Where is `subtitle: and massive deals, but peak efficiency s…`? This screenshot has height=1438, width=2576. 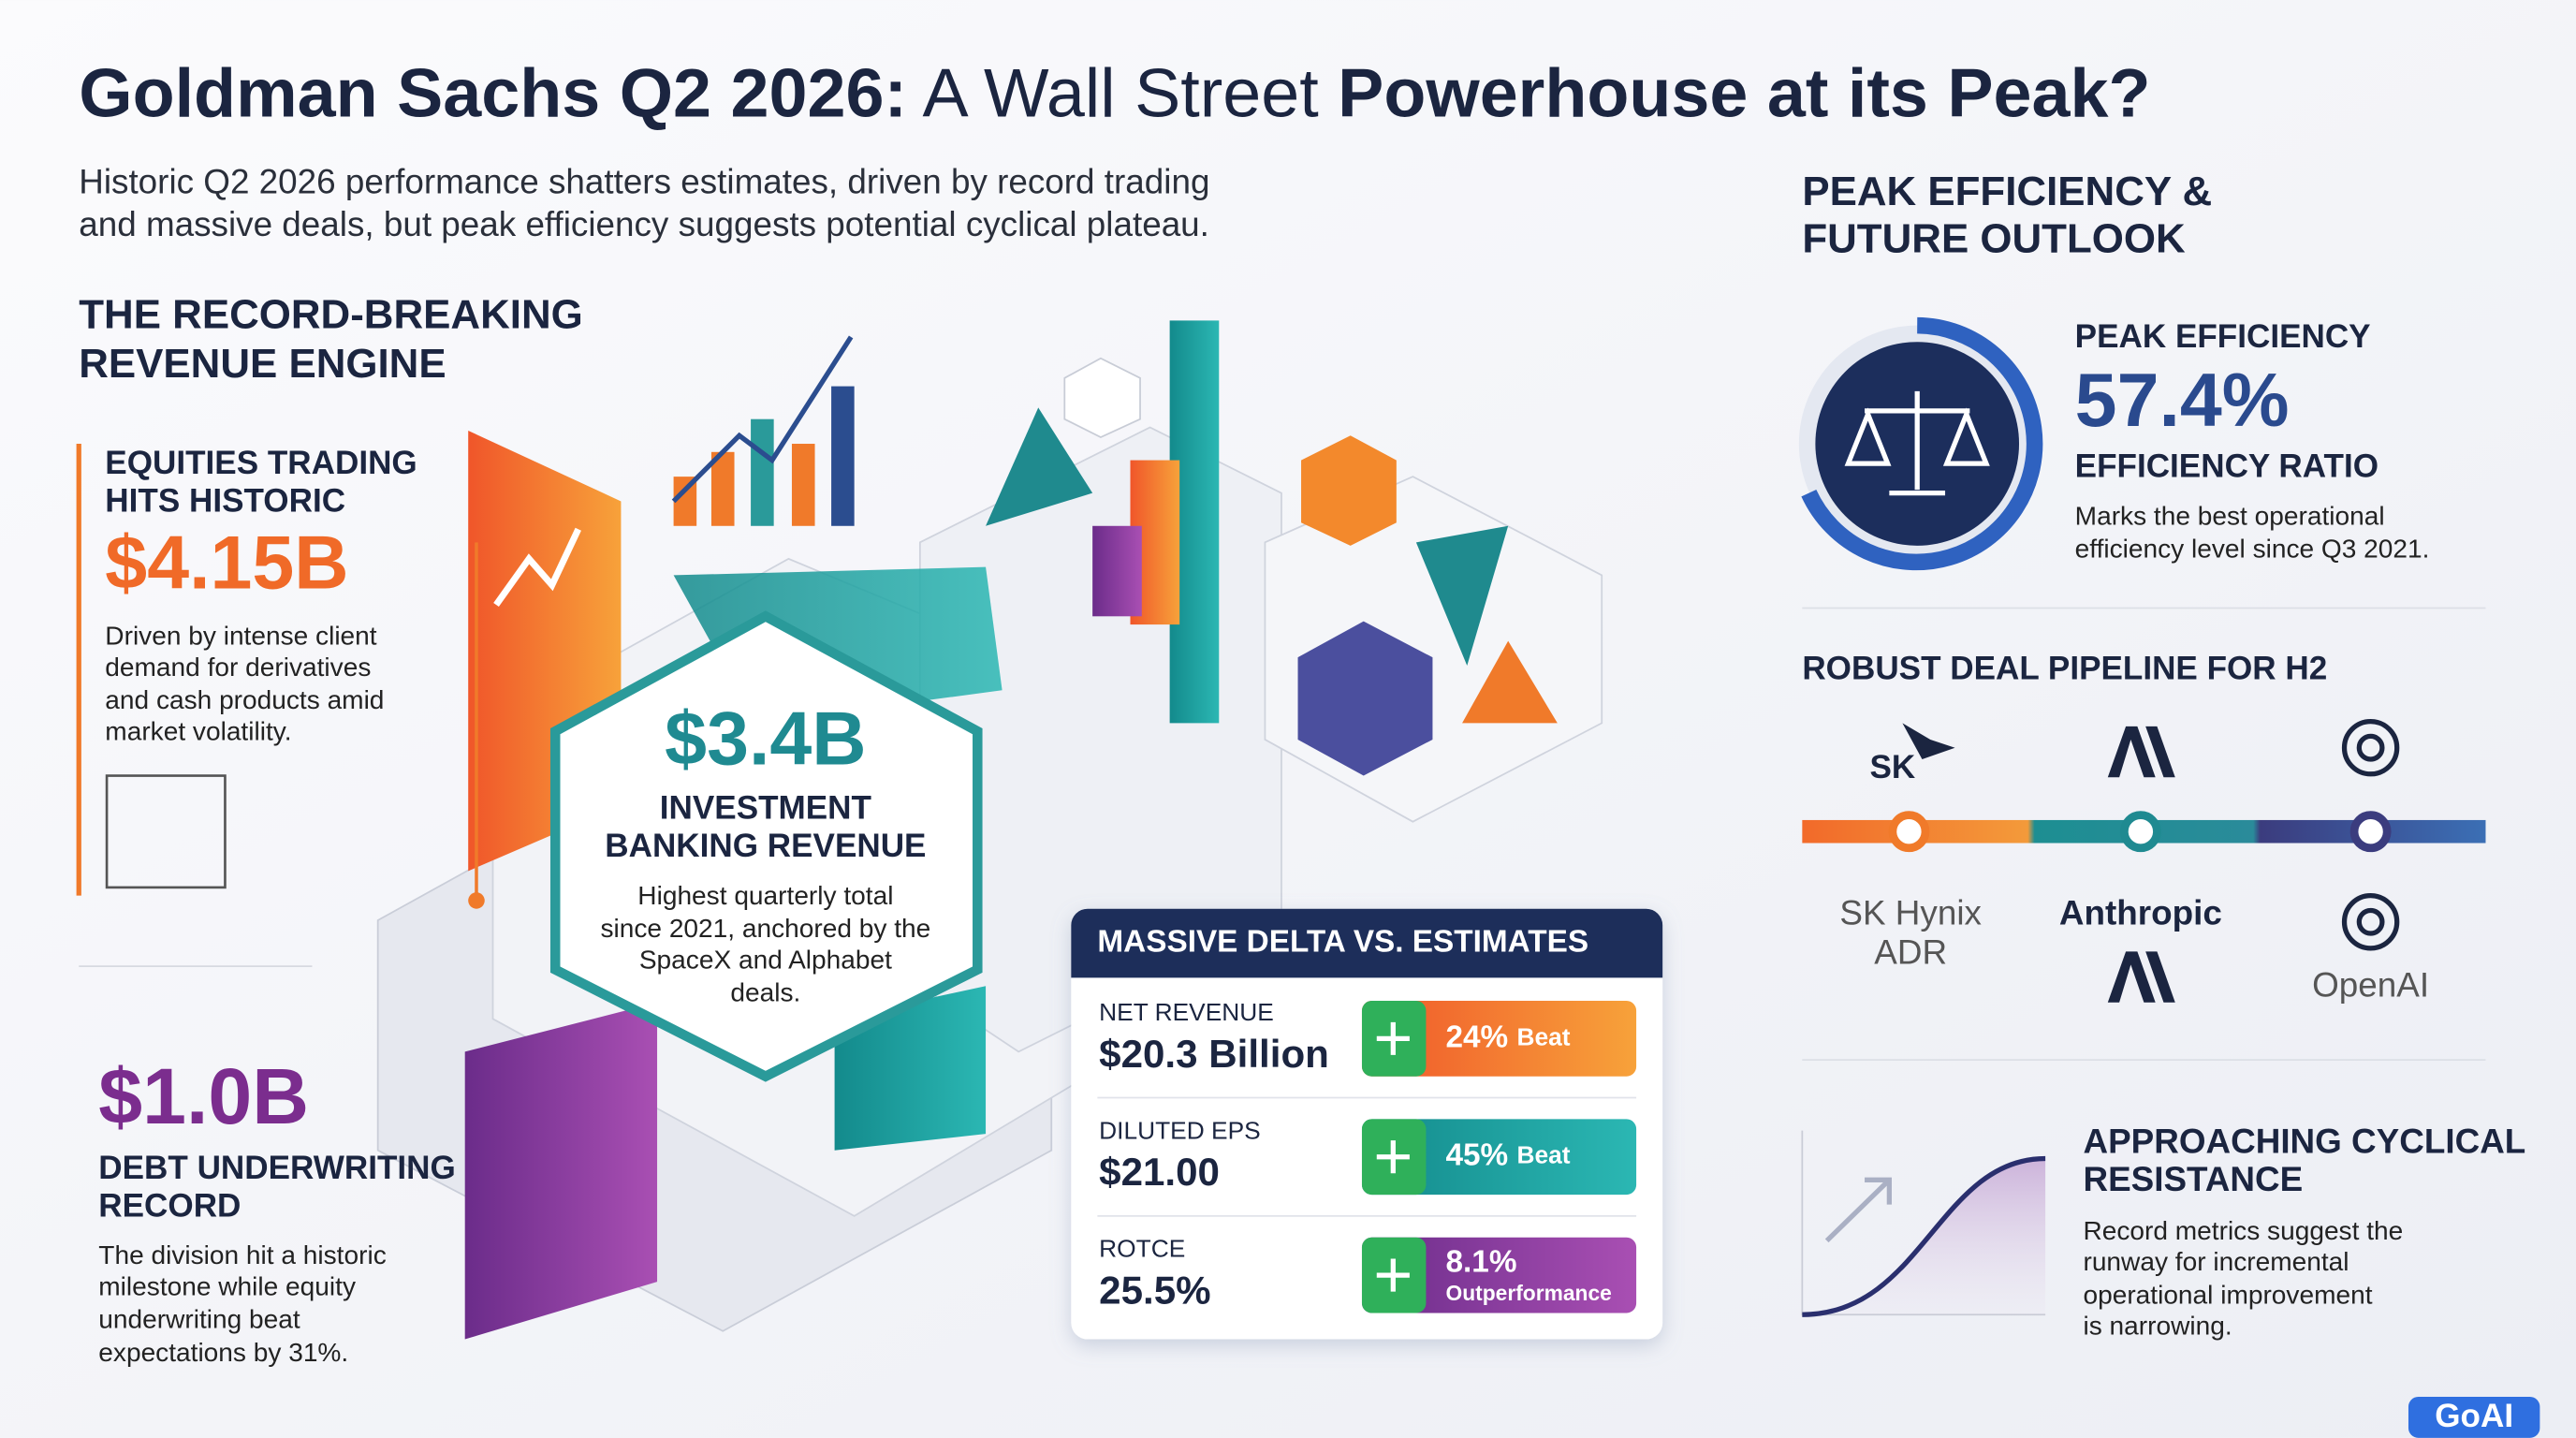 subtitle: and massive deals, but peak efficiency s… is located at coordinates (644, 224).